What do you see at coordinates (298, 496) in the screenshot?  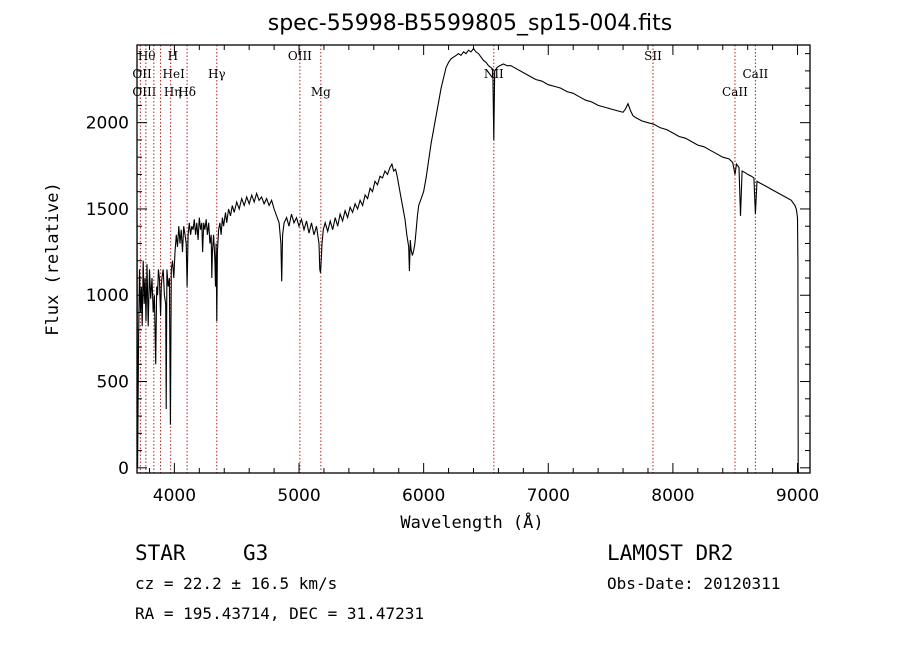 I see `x-tick-label: 5000` at bounding box center [298, 496].